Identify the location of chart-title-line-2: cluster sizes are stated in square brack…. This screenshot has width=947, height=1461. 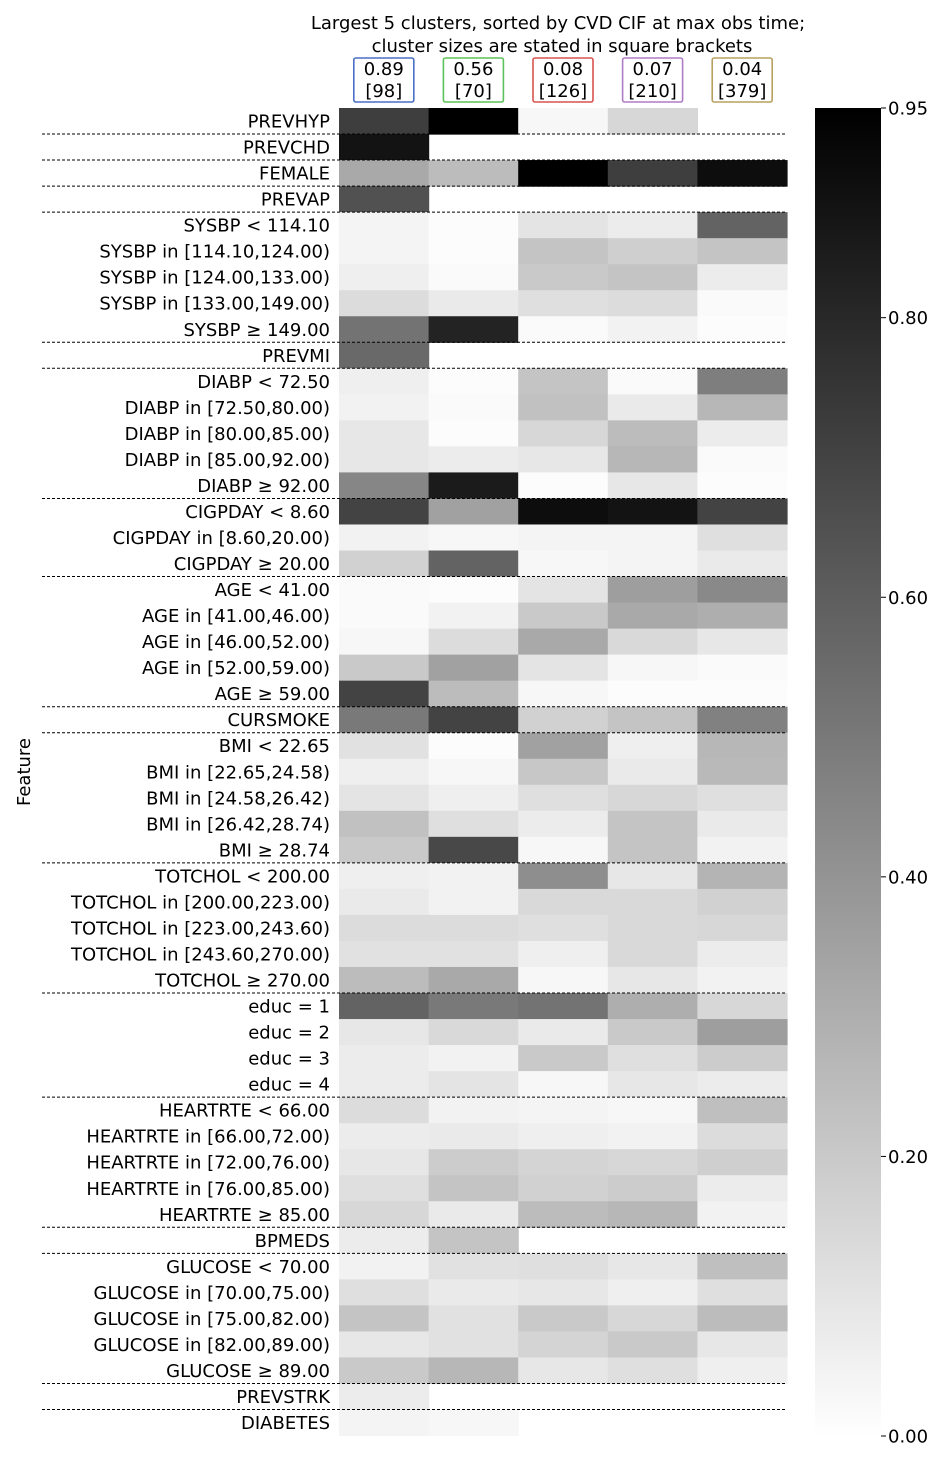
(562, 46).